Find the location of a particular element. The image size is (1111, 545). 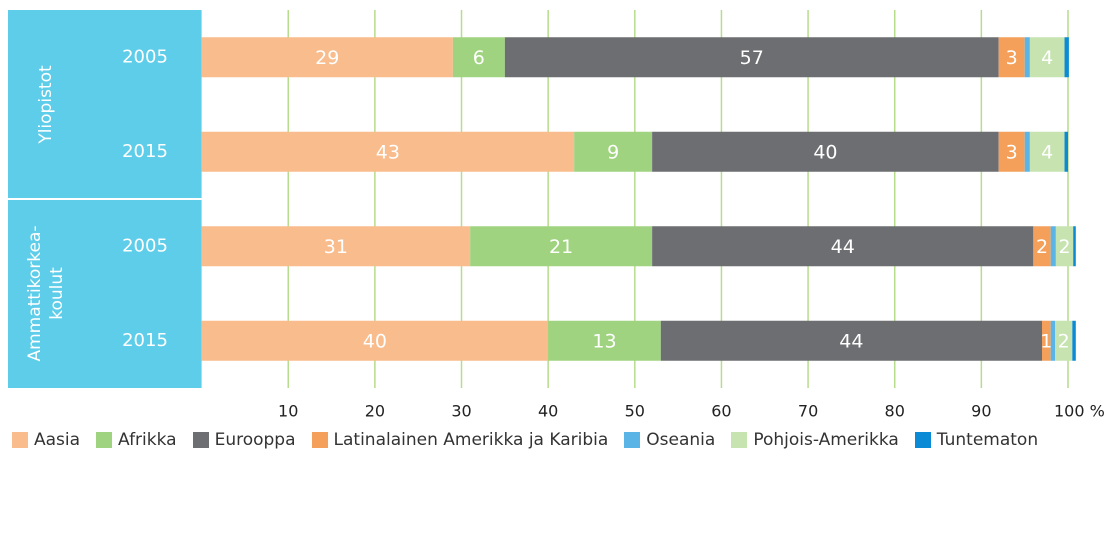

value-label: 13 is located at coordinates (604, 341).